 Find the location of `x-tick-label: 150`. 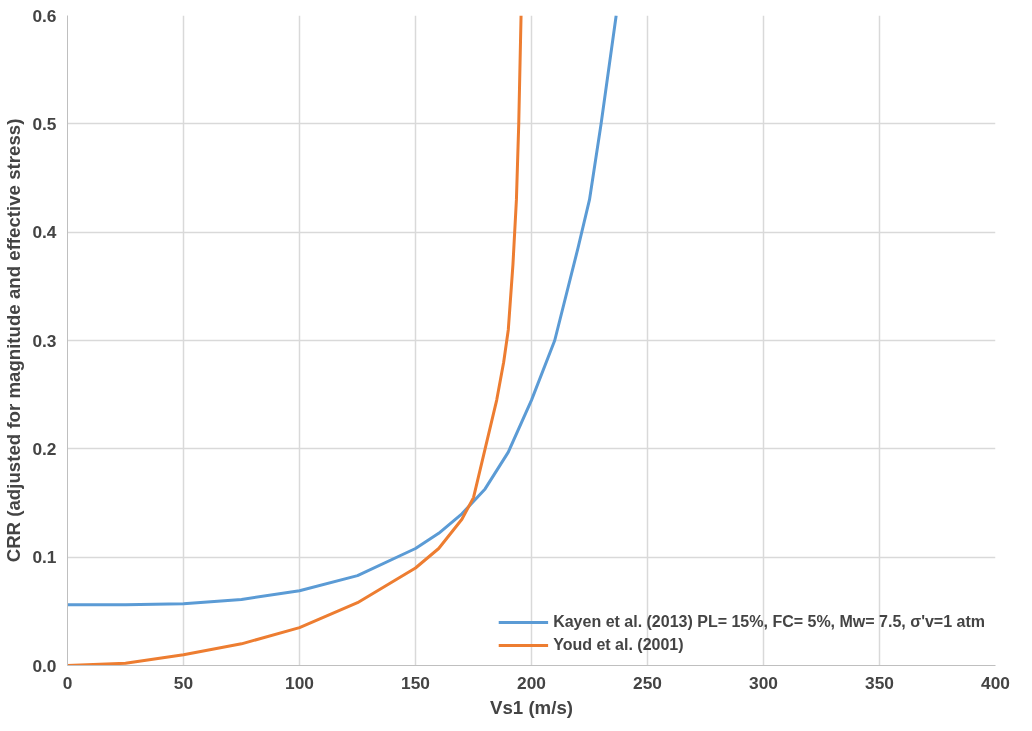

x-tick-label: 150 is located at coordinates (415, 682).